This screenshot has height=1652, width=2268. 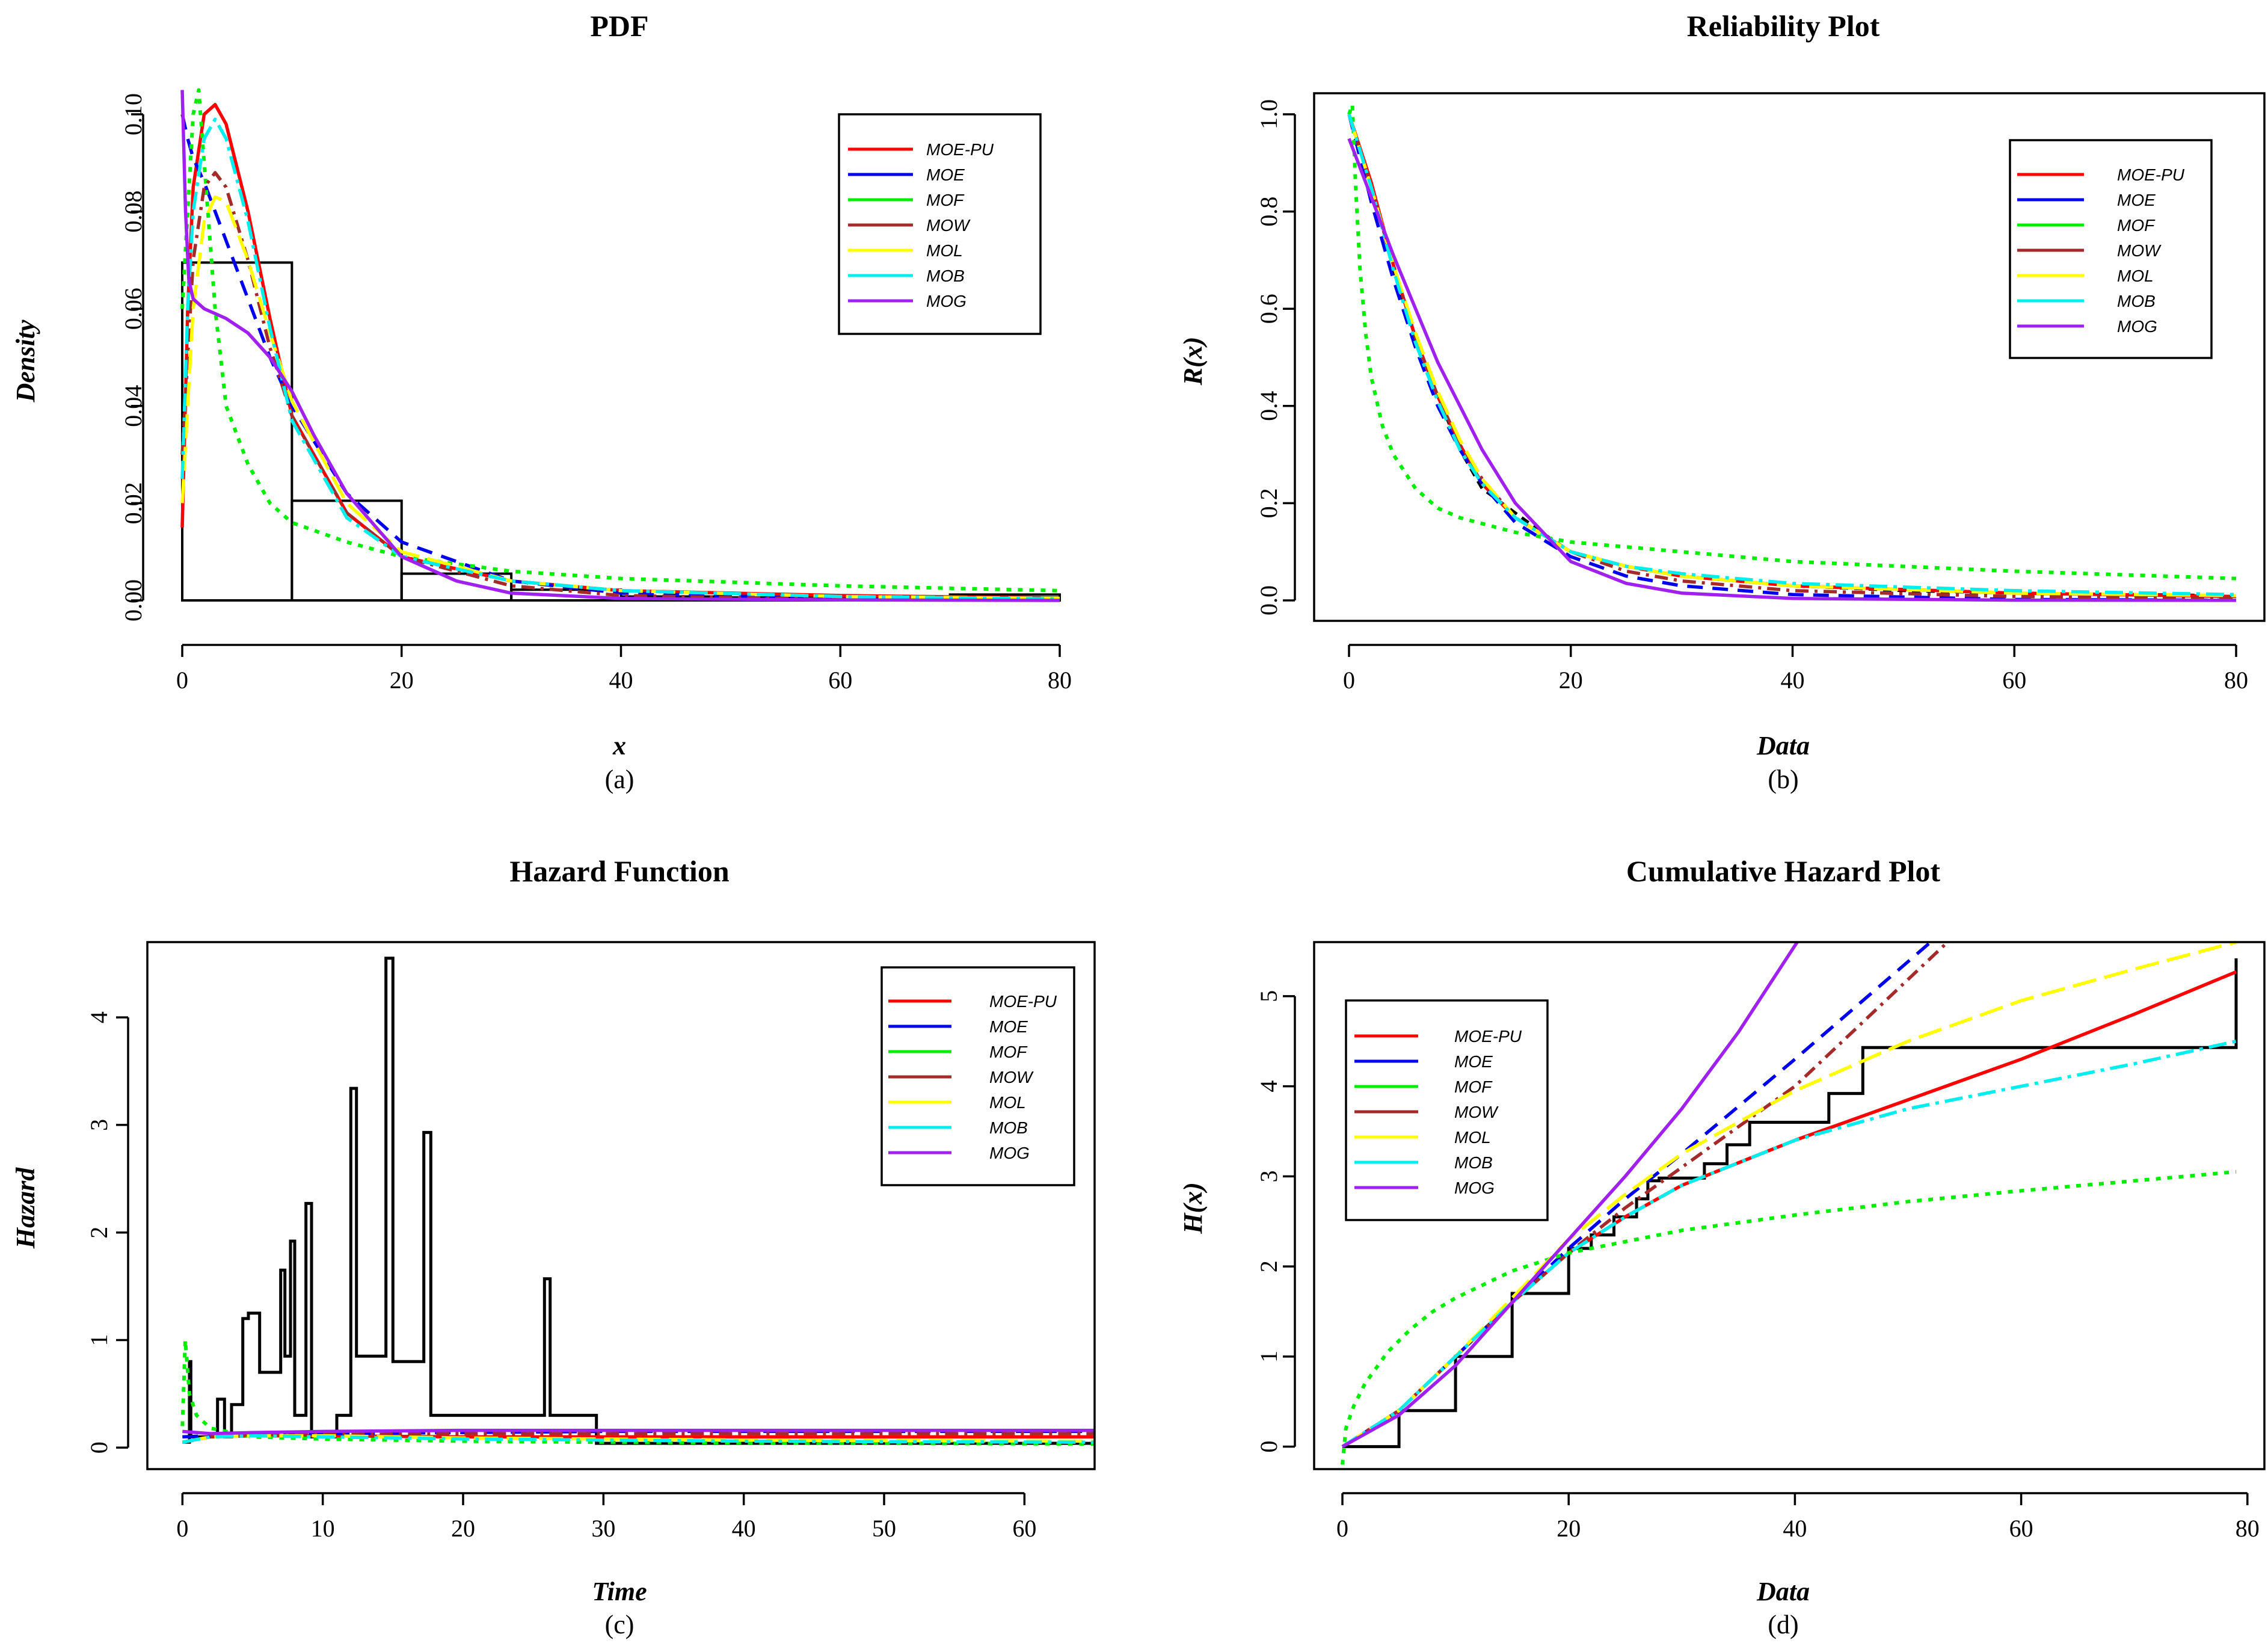 What do you see at coordinates (744, 1528) in the screenshot?
I see `x-tick-label: 40` at bounding box center [744, 1528].